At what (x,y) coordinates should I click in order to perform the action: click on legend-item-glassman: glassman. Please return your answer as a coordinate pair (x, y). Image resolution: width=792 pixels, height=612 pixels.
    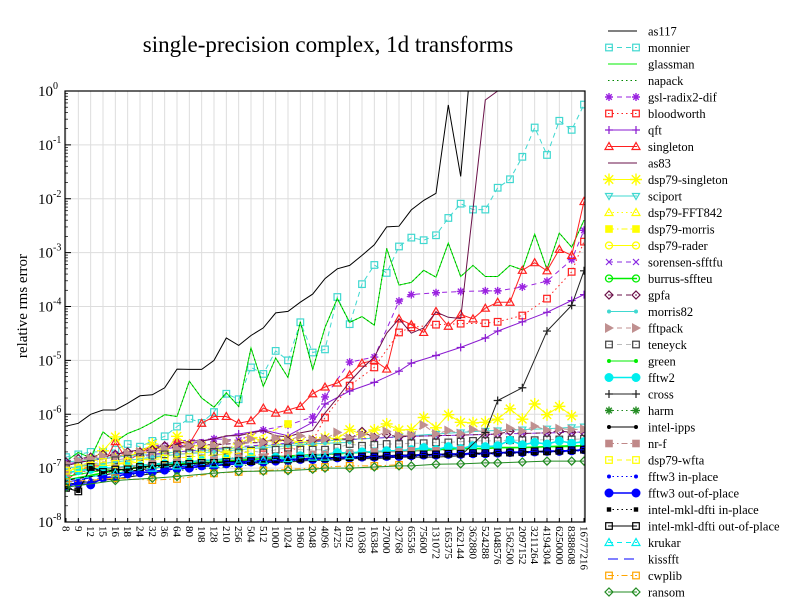
    Looking at the image, I should click on (651, 65).